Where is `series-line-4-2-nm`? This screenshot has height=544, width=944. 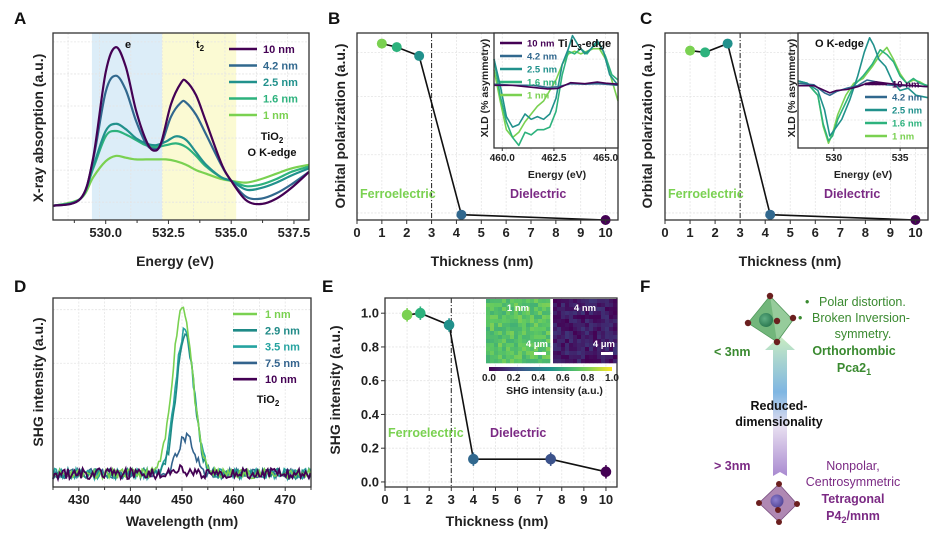 series-line-4-2-nm is located at coordinates (181, 140).